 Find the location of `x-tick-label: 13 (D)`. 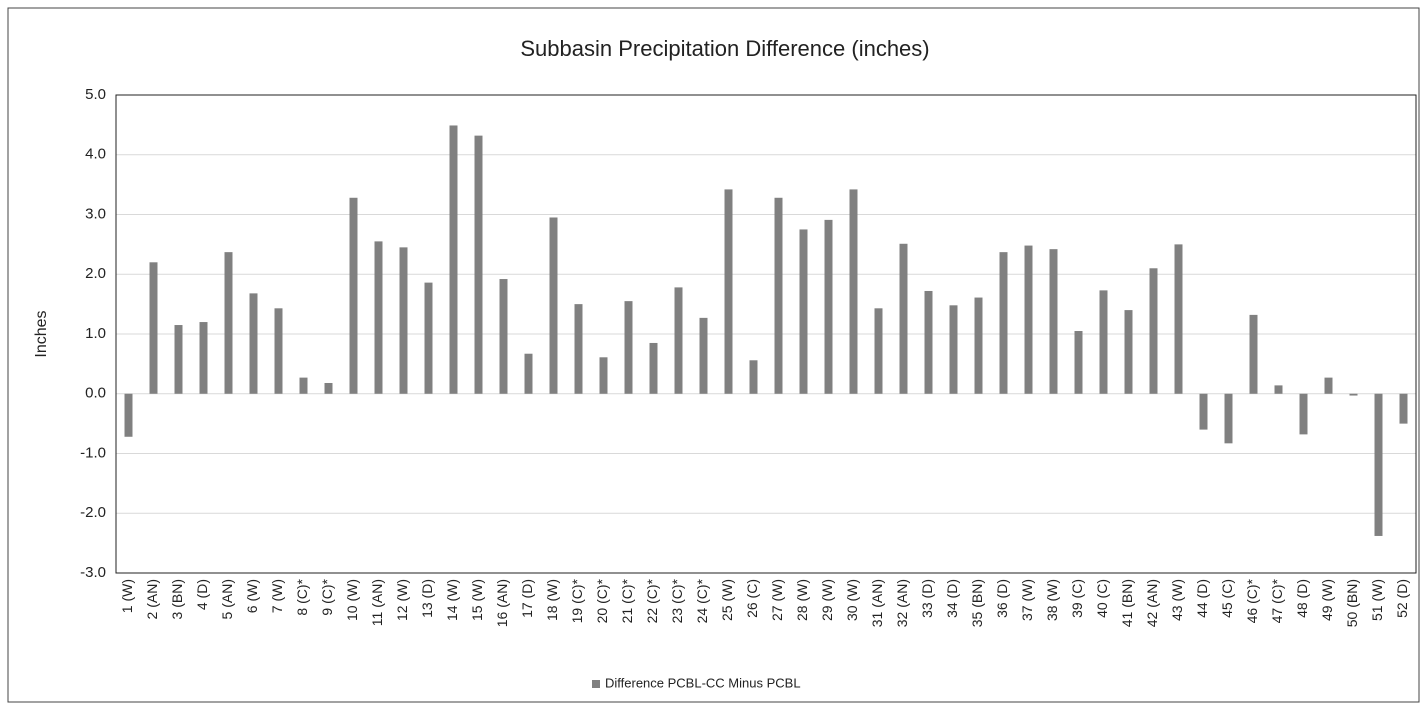

x-tick-label: 13 (D) is located at coordinates (427, 598).